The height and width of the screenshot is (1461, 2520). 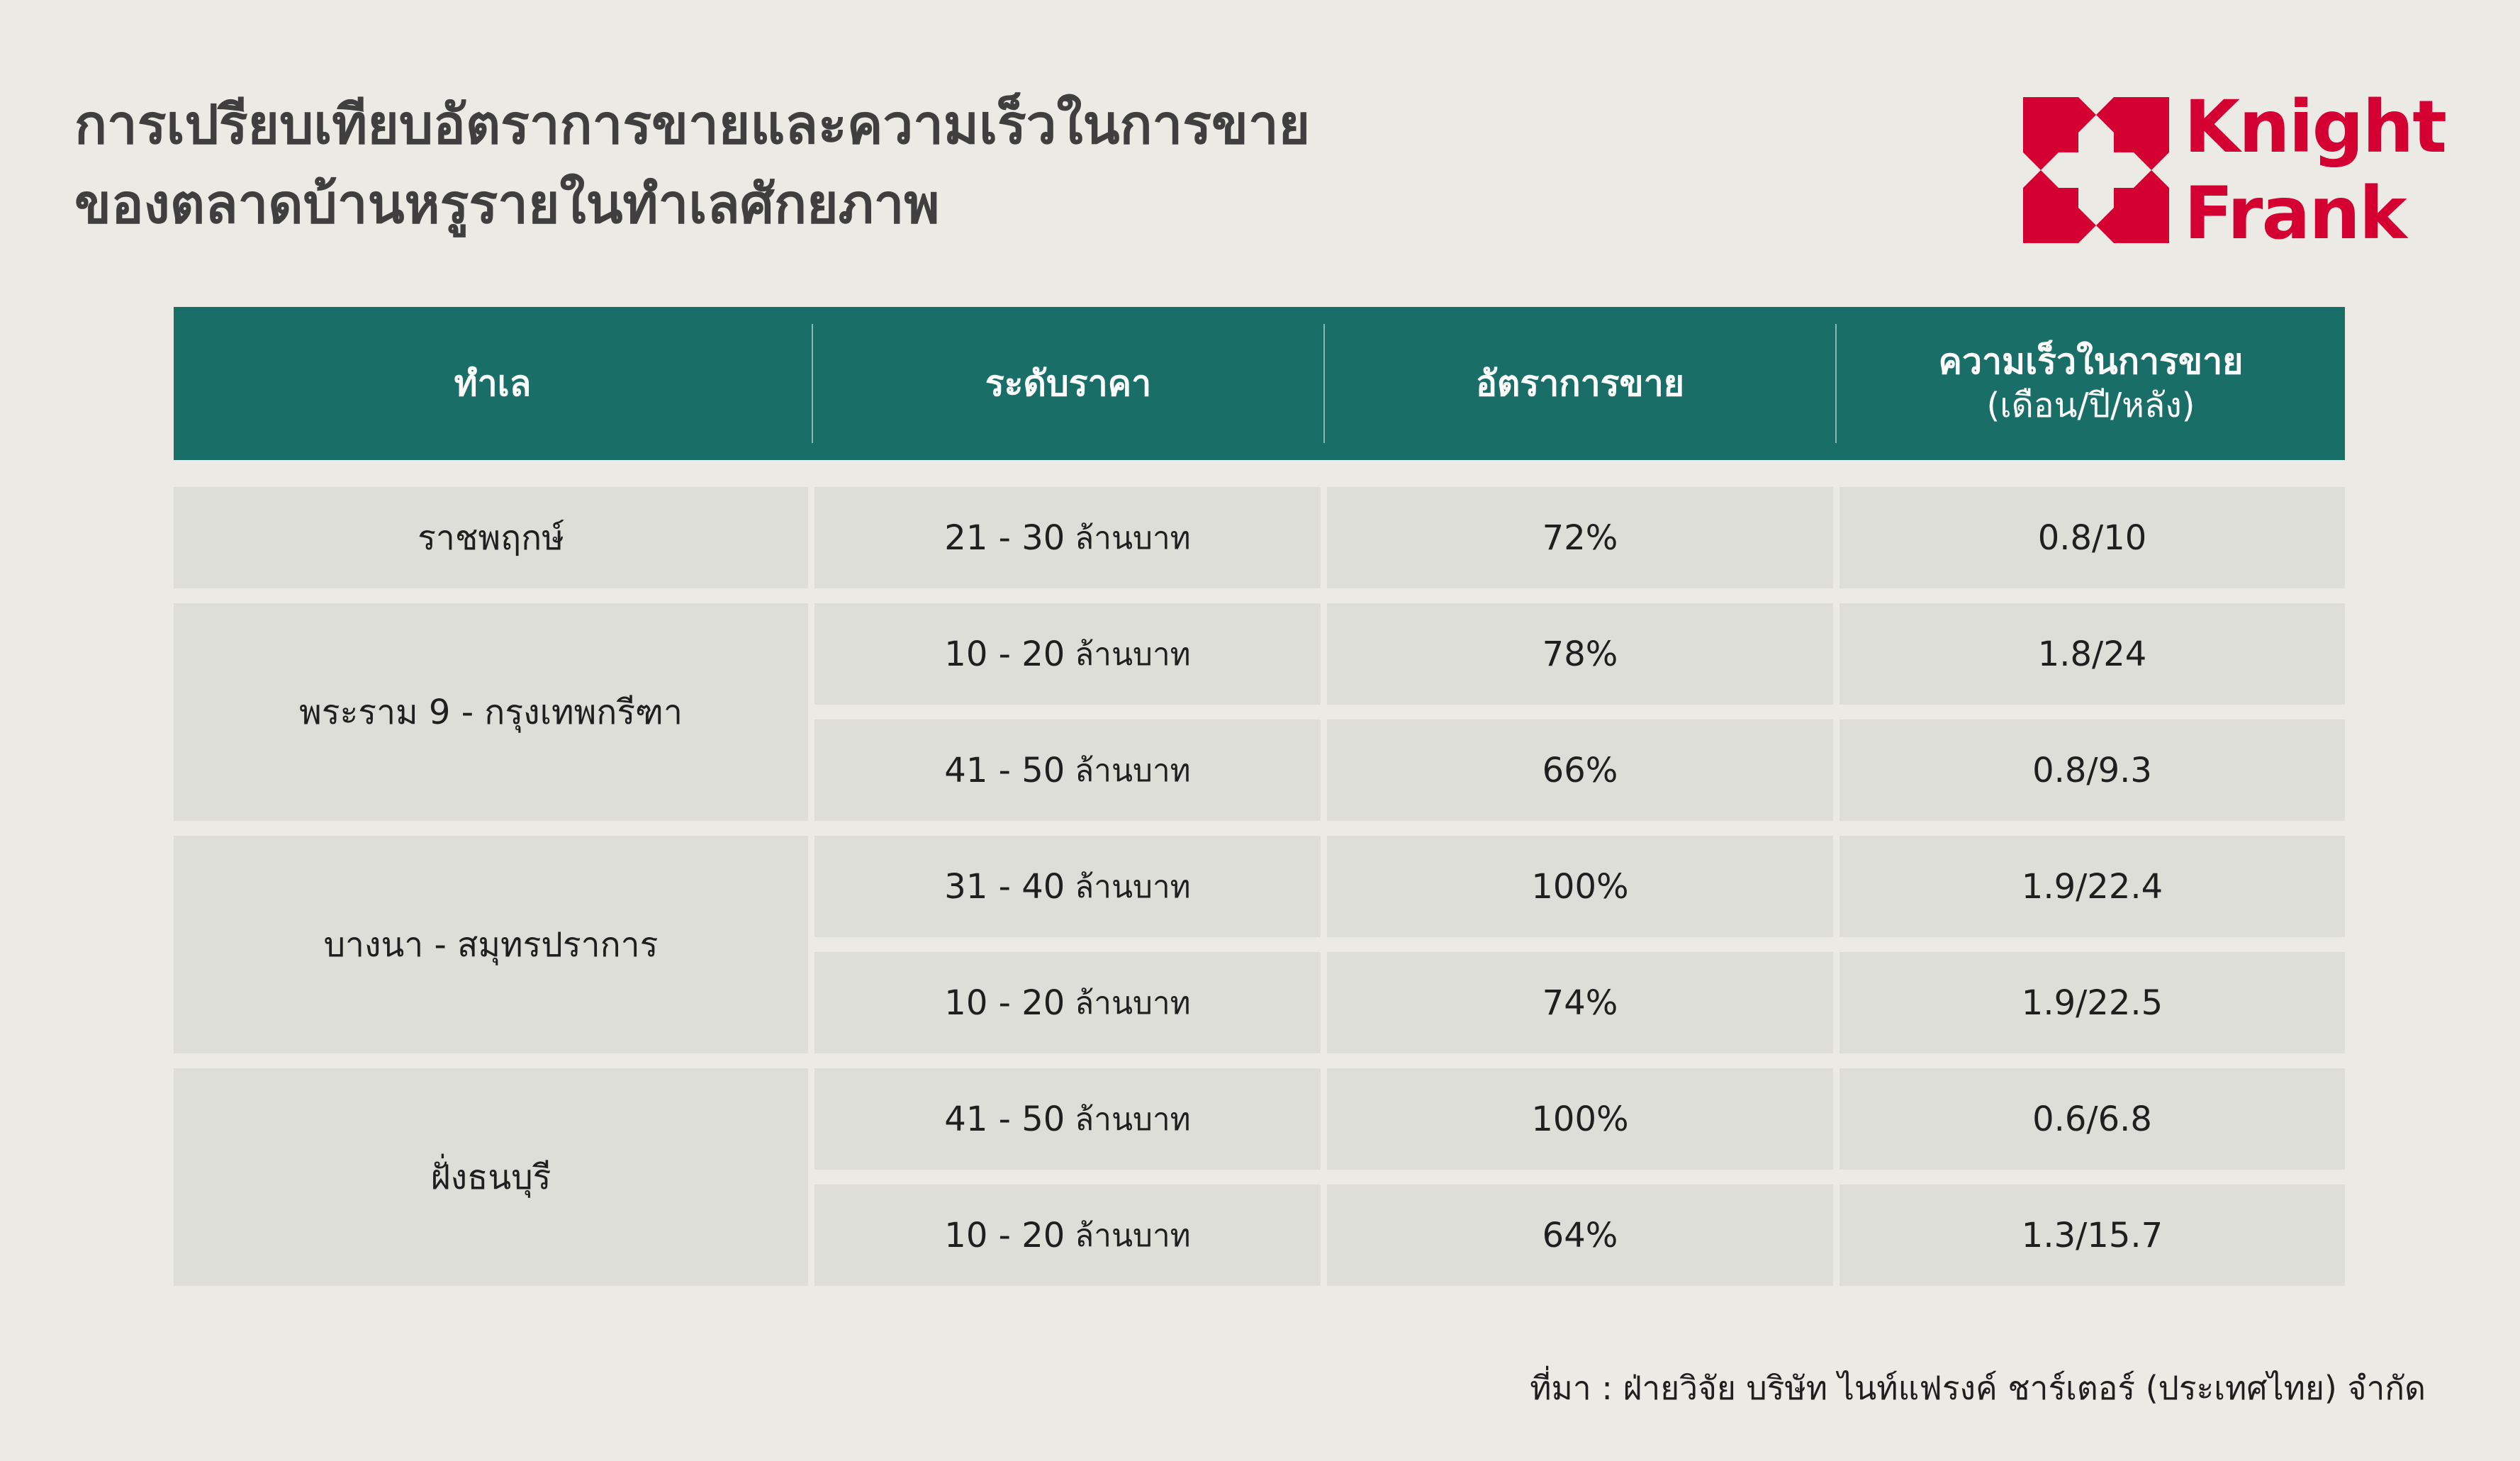 I want to click on header-speed: ความเร็วในการขาย (เดือน/ปี/หลัง), so click(x=2091, y=384).